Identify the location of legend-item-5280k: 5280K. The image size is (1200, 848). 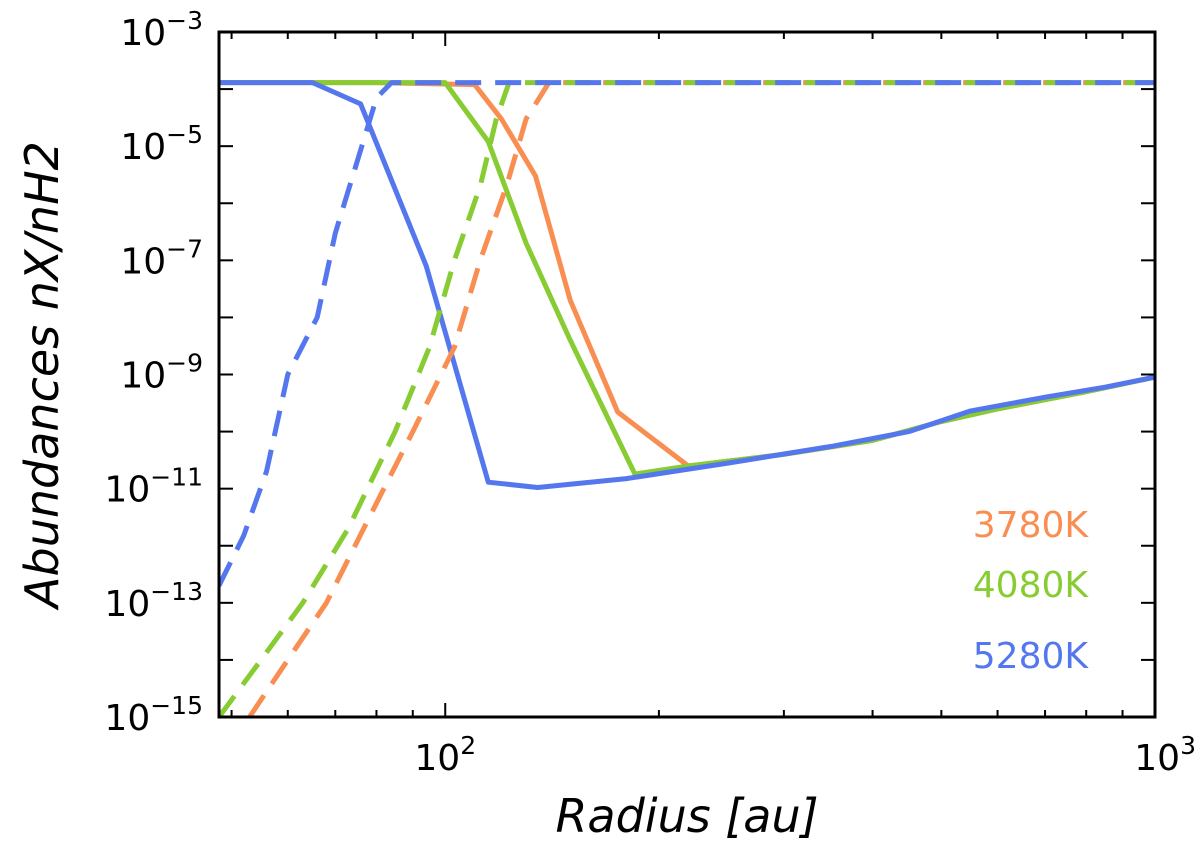
(1031, 656).